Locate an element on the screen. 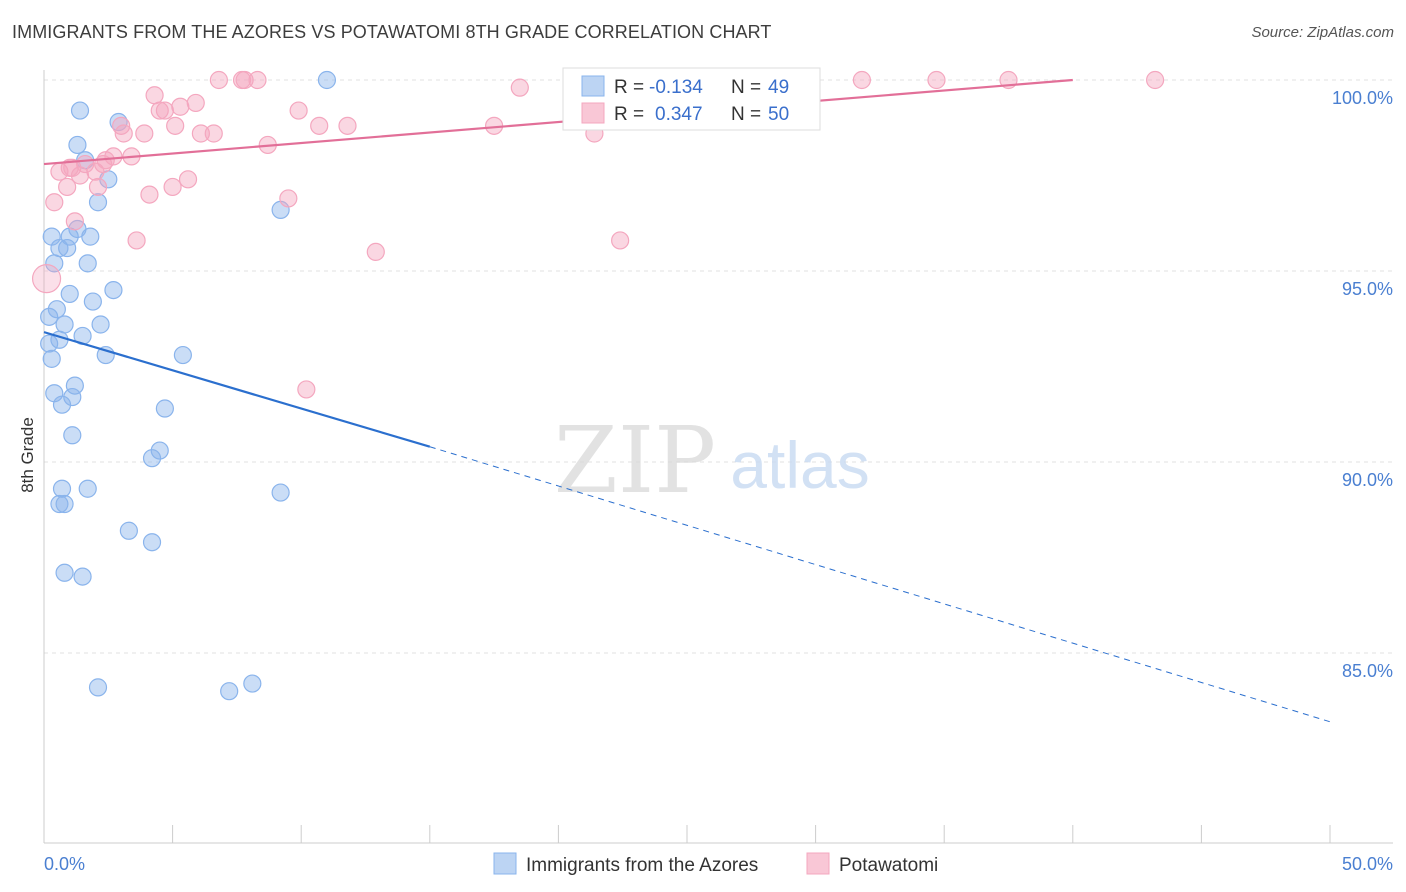 The width and height of the screenshot is (1406, 892). legend-swatch-pink is located at coordinates (593, 113).